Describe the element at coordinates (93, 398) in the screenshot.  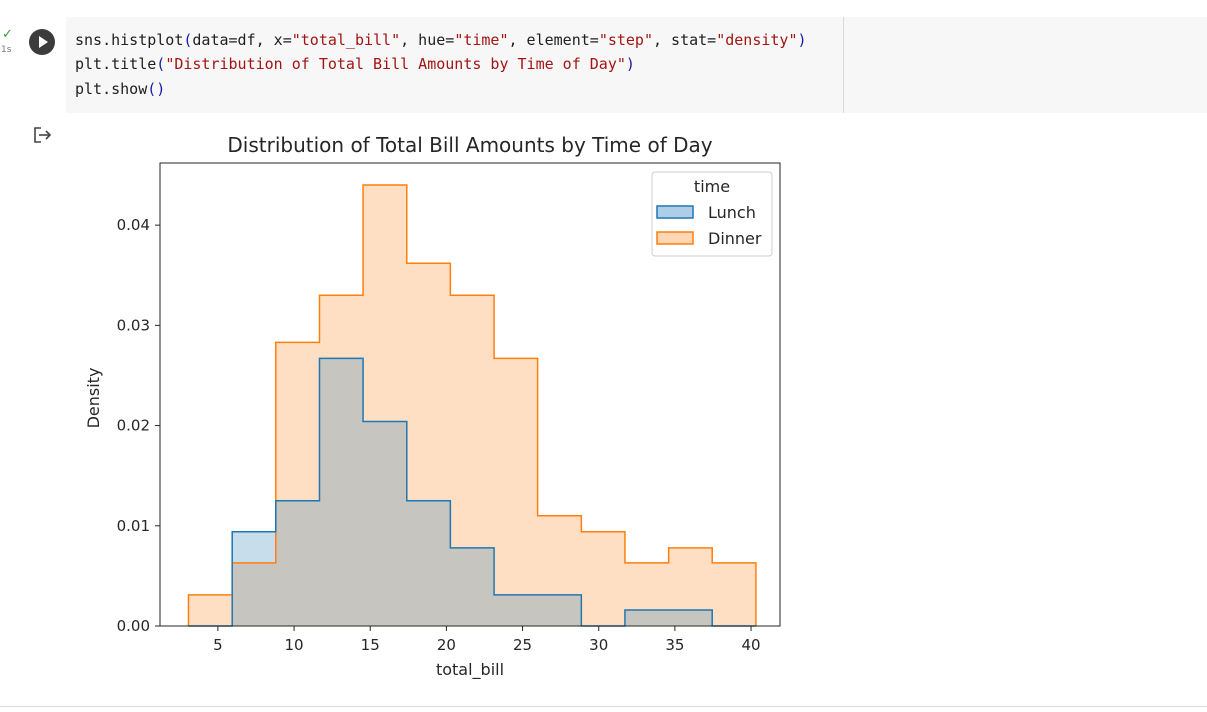
I see `y-axis-label: Density` at that location.